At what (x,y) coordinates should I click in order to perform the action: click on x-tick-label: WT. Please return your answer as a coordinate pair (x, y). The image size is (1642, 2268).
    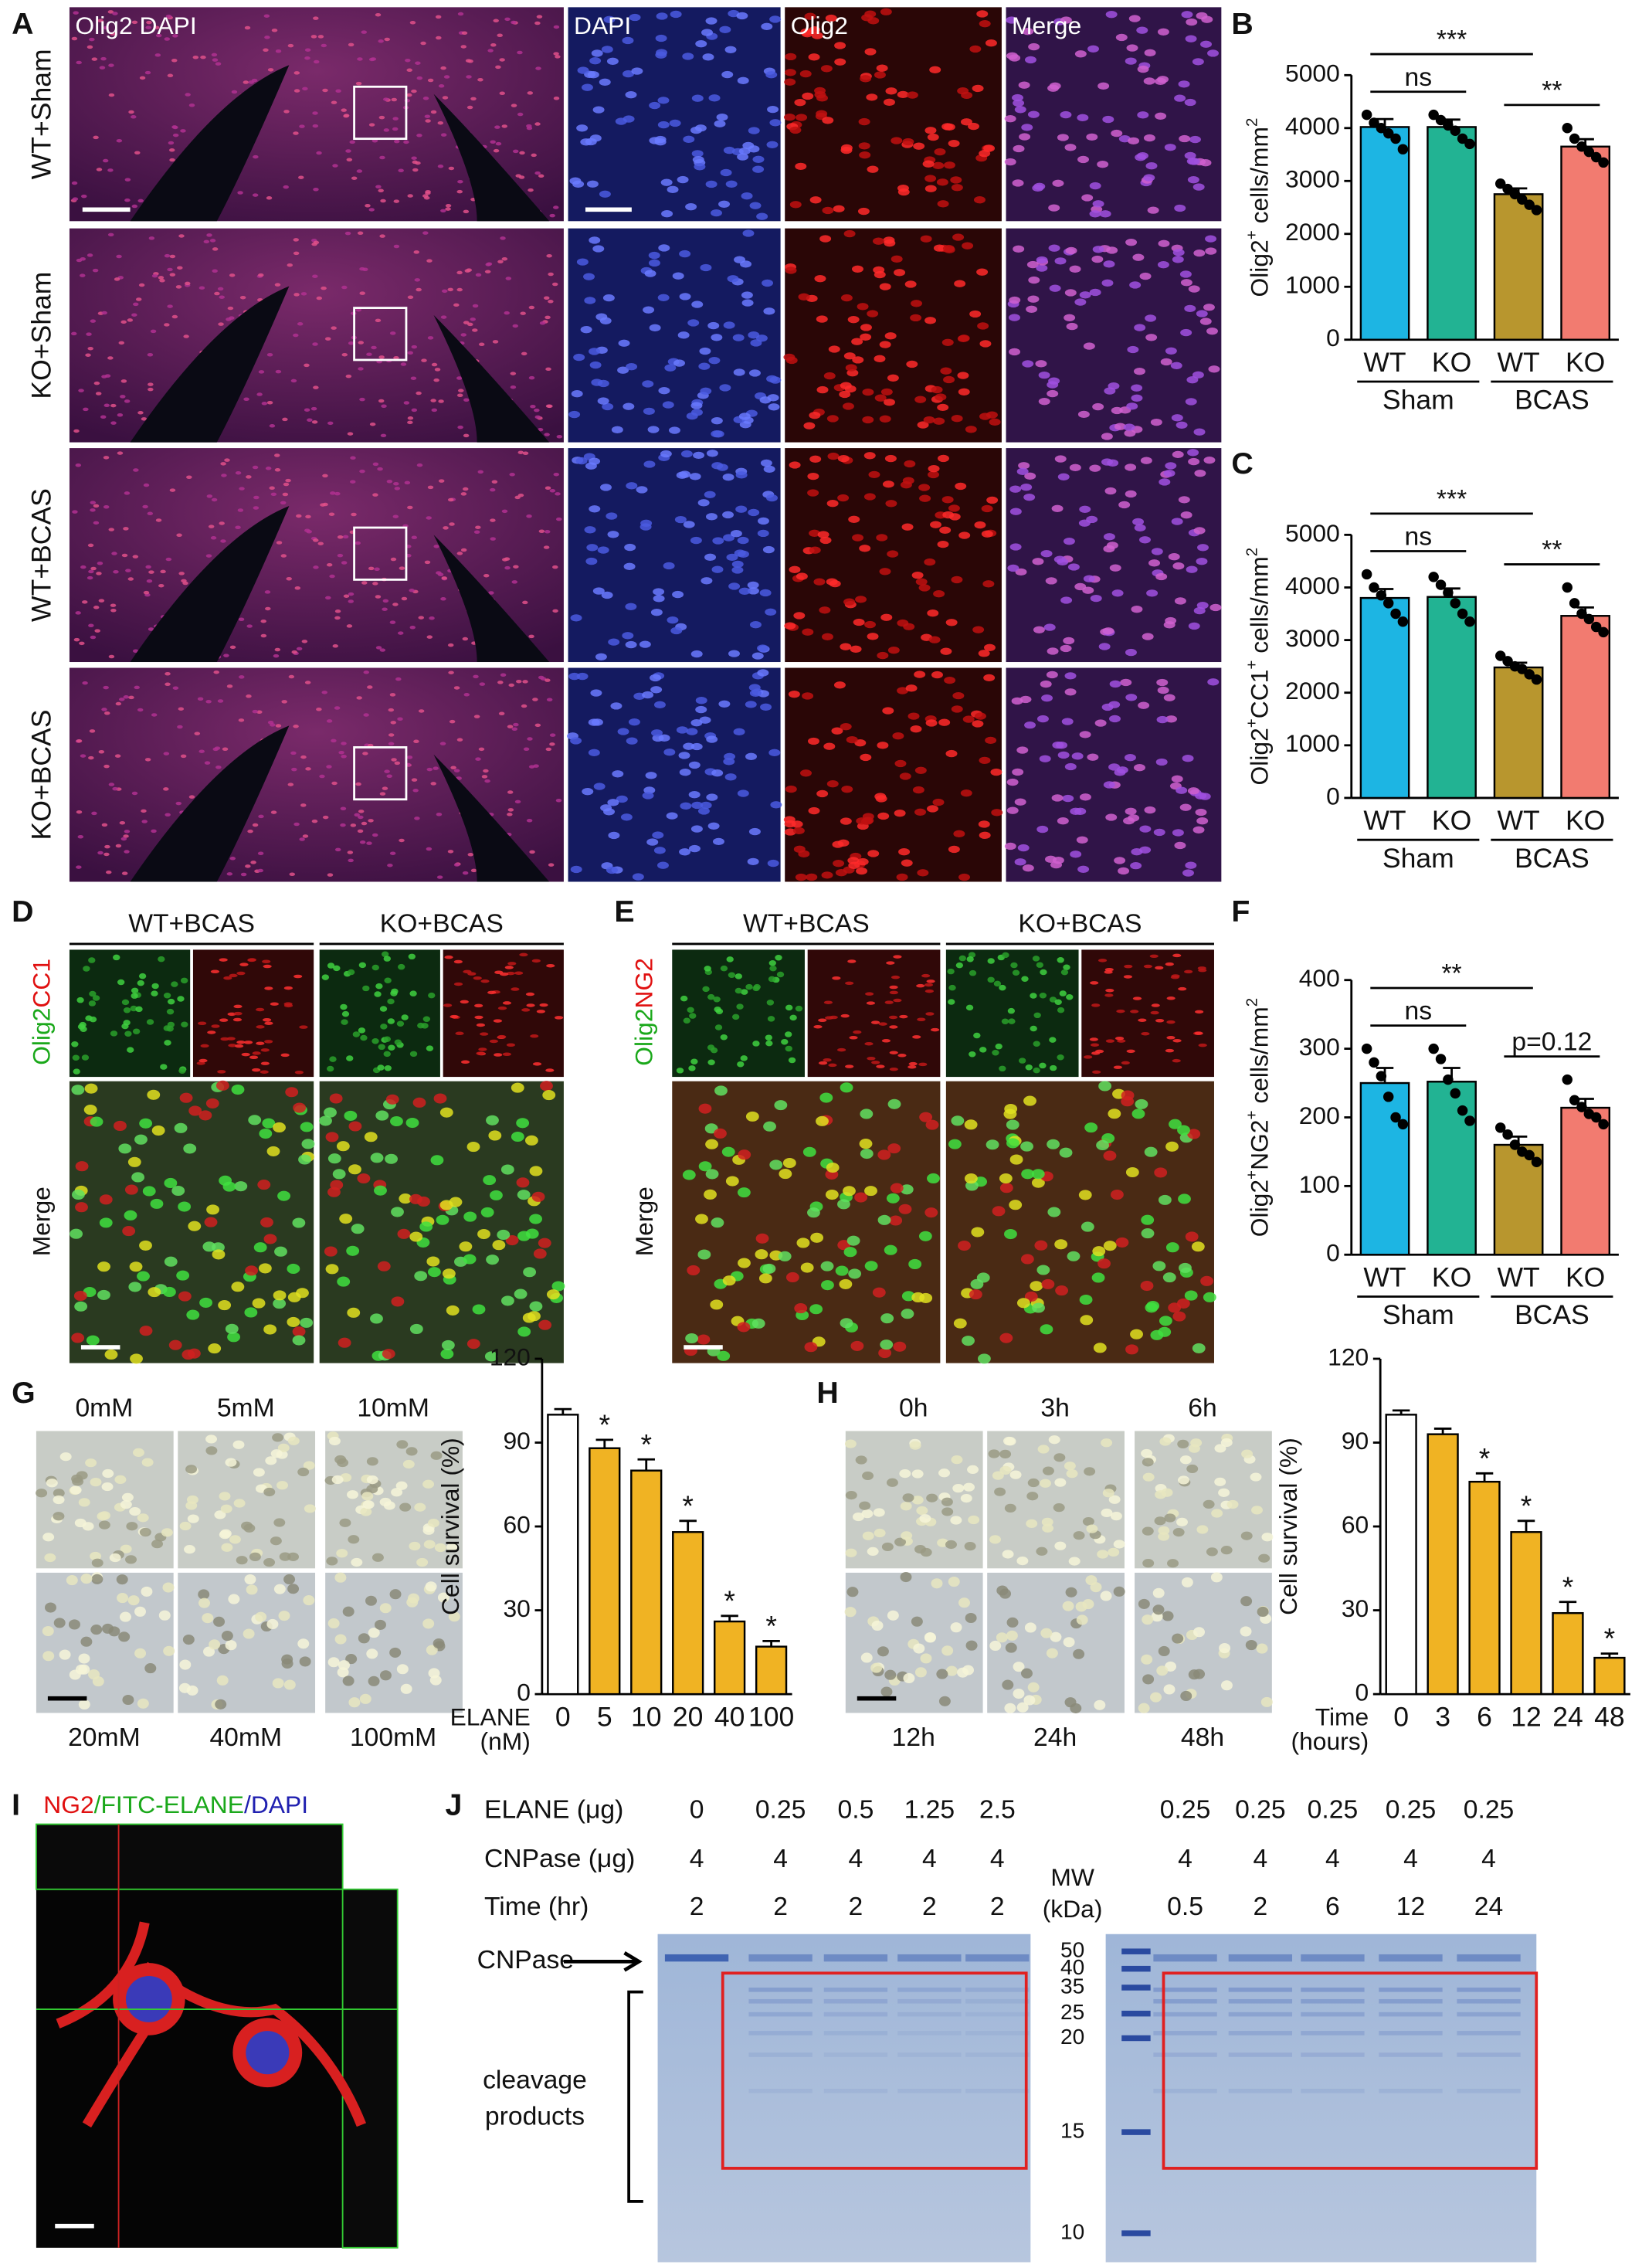
    Looking at the image, I should click on (1384, 362).